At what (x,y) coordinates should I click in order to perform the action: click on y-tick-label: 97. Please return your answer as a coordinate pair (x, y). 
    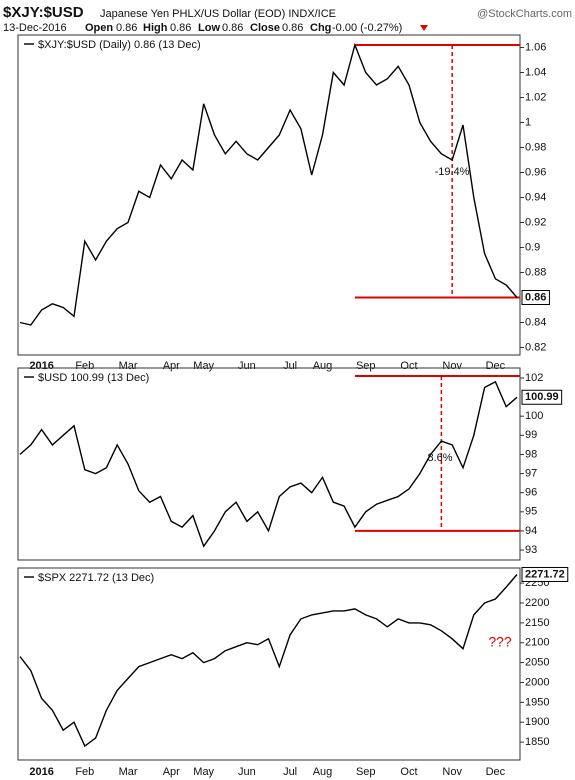
    Looking at the image, I should click on (531, 473).